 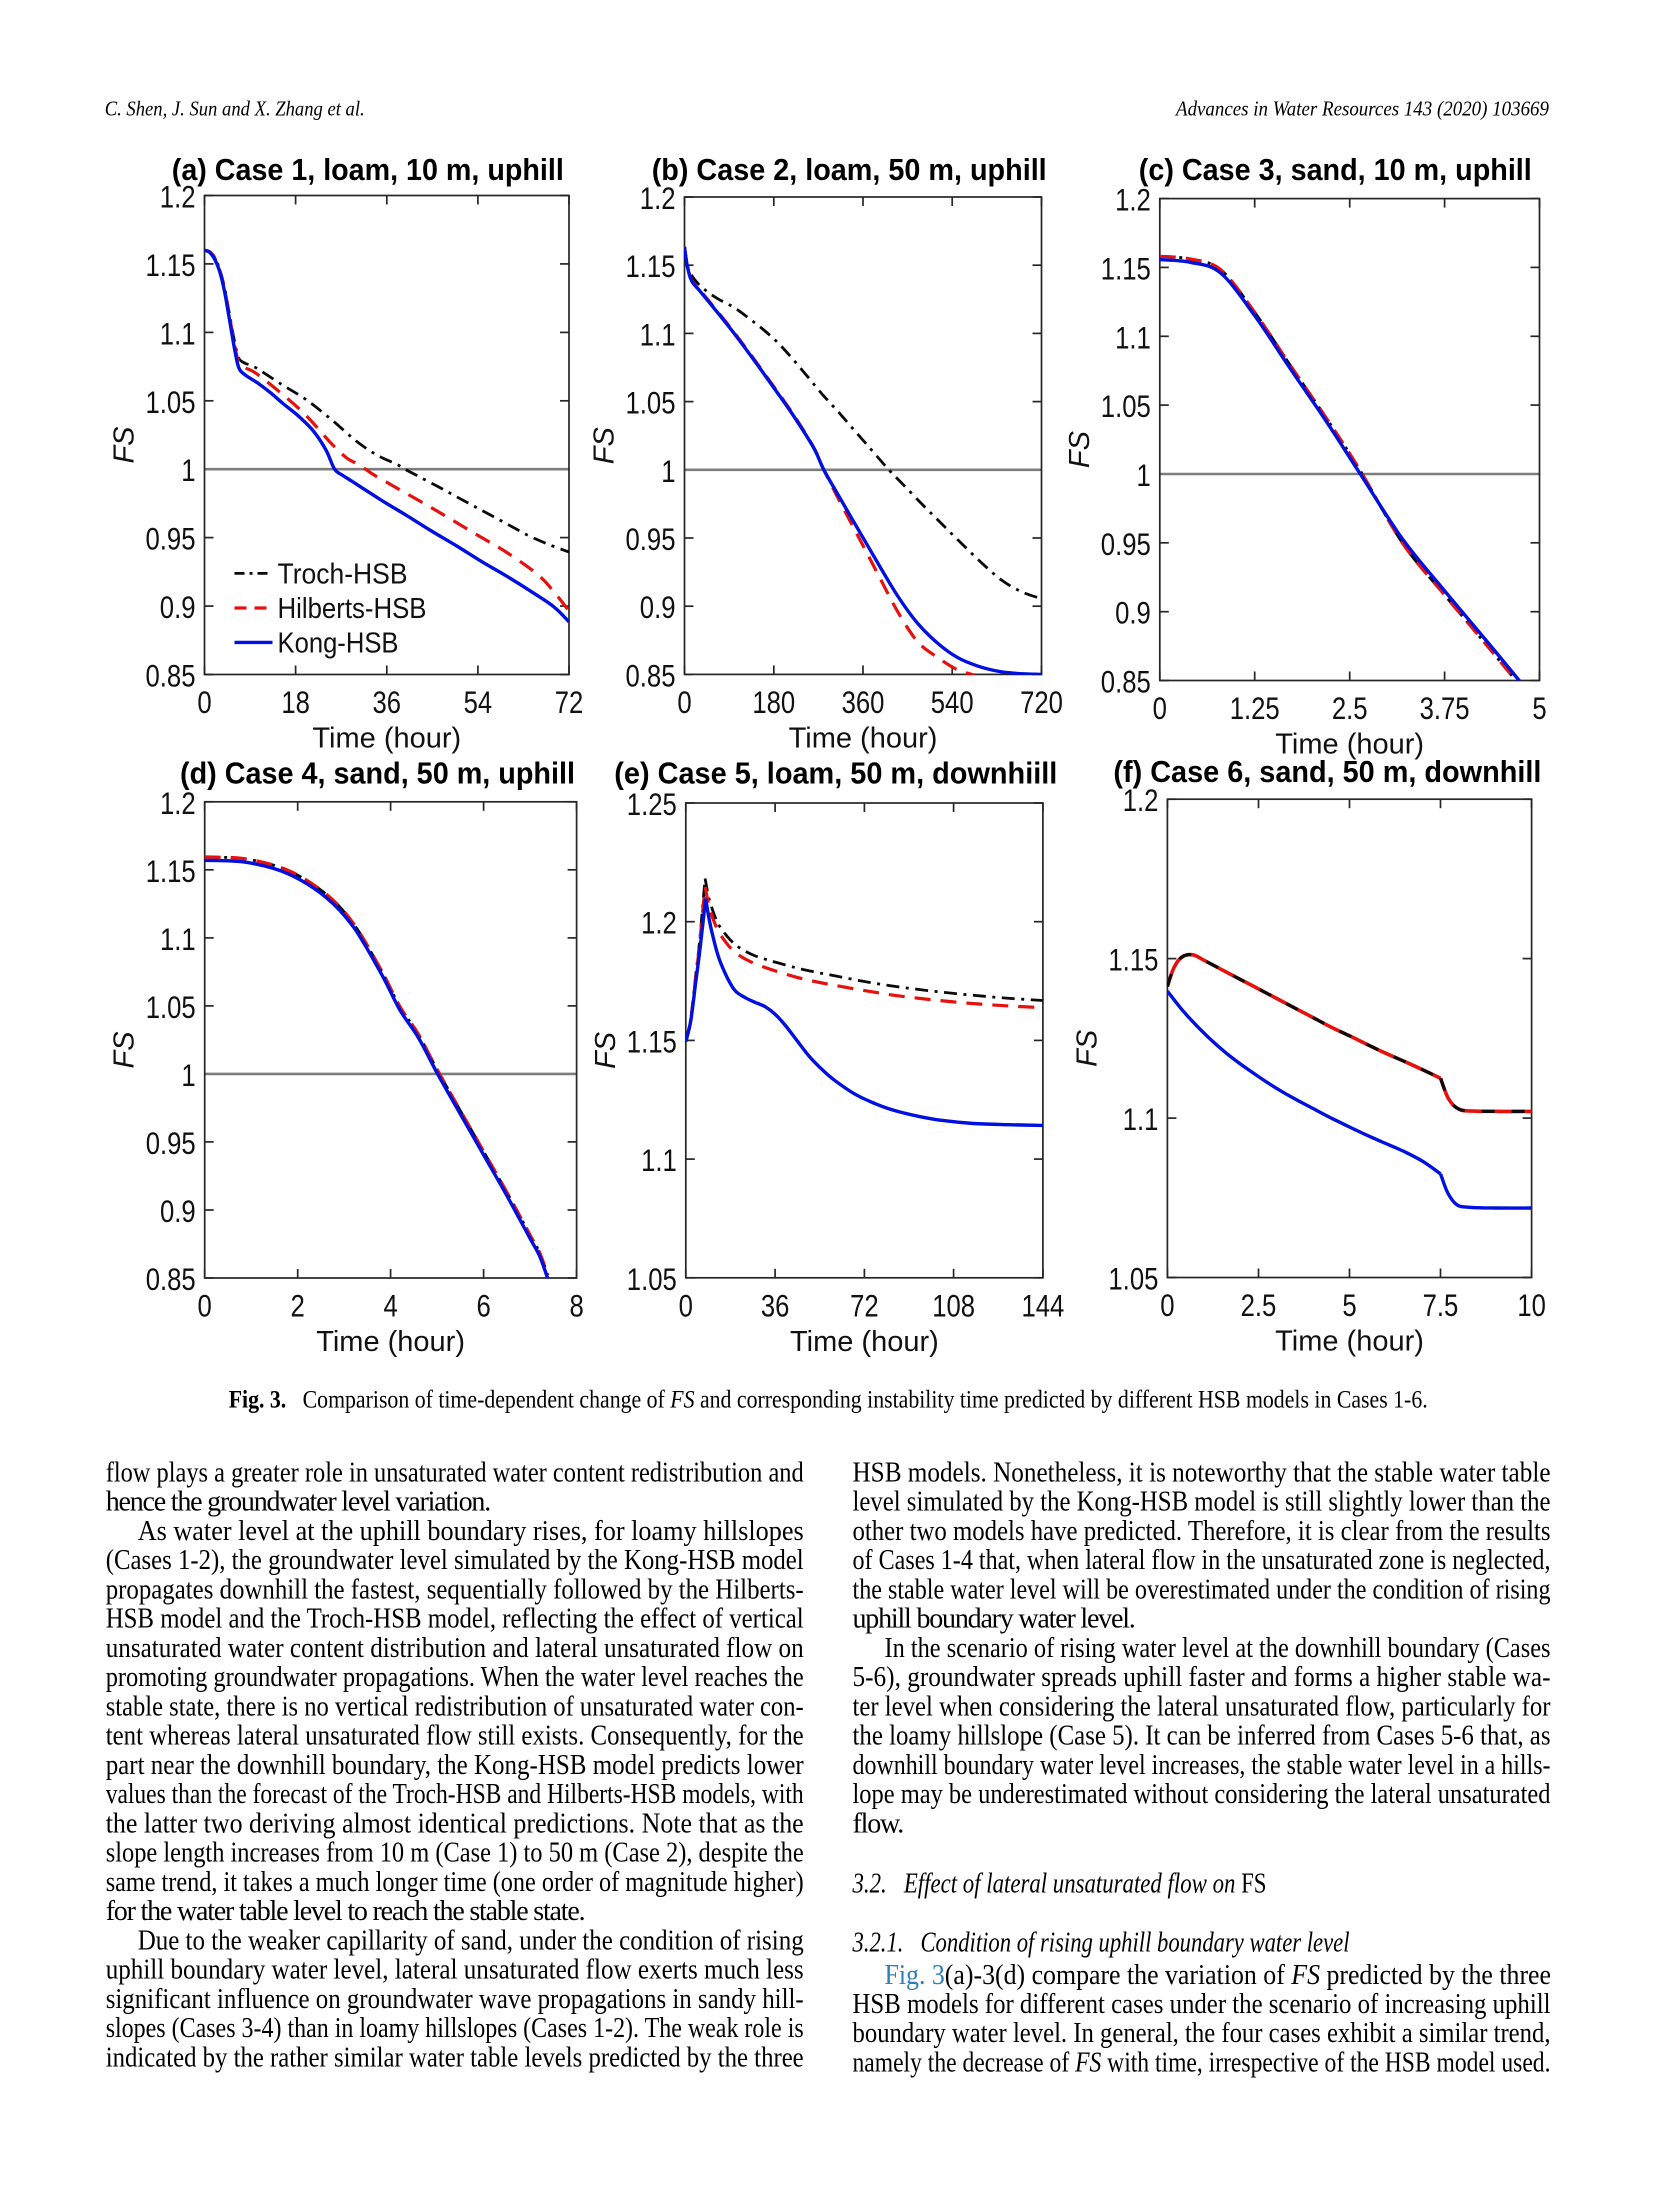 What do you see at coordinates (1043, 1305) in the screenshot?
I see `svg-text: 144` at bounding box center [1043, 1305].